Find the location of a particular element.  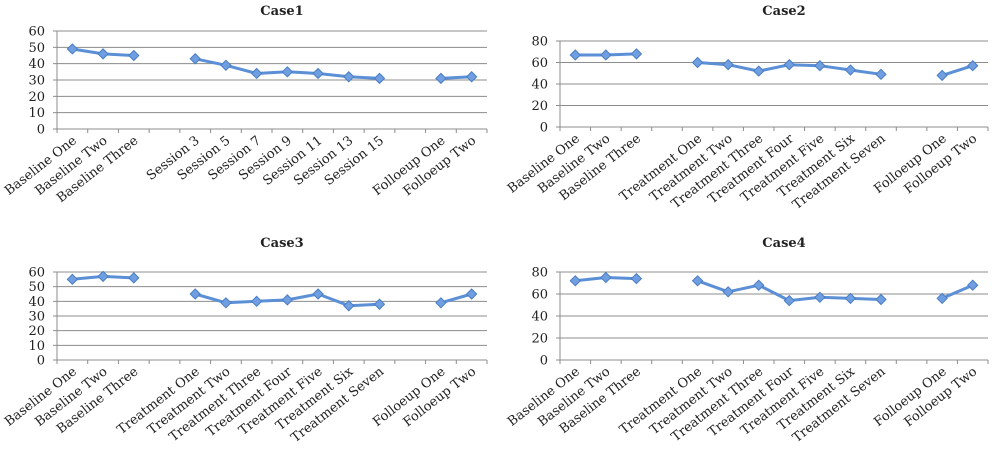

case1-ytick-10: 10 is located at coordinates (36, 113).